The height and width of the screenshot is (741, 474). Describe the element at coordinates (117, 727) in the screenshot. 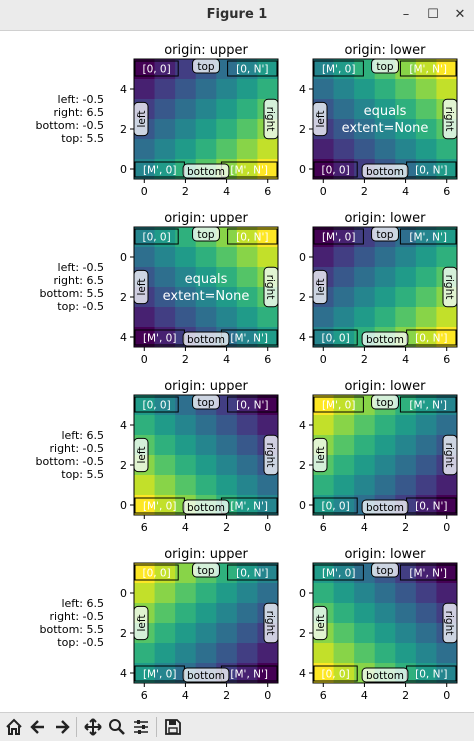

I see `zoom-button` at that location.